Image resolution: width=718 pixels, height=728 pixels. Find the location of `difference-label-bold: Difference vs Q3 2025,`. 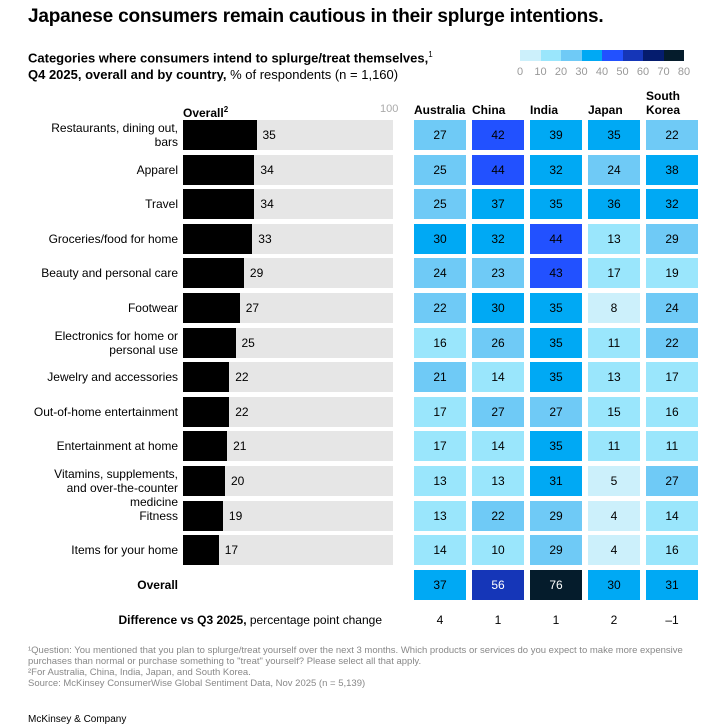

difference-label-bold: Difference vs Q3 2025, is located at coordinates (182, 620).